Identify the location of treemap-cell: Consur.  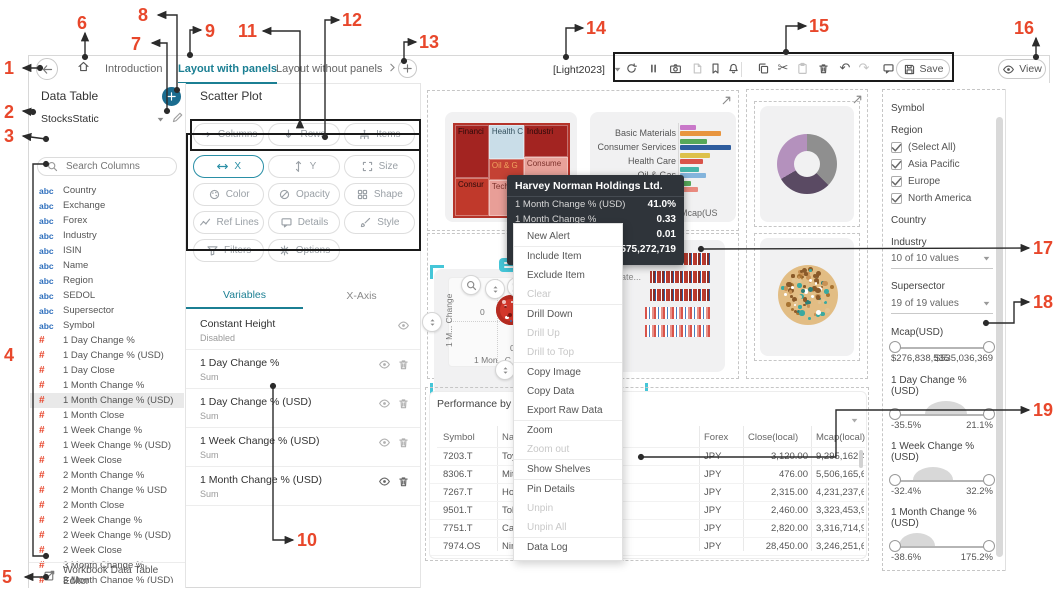
(472, 196).